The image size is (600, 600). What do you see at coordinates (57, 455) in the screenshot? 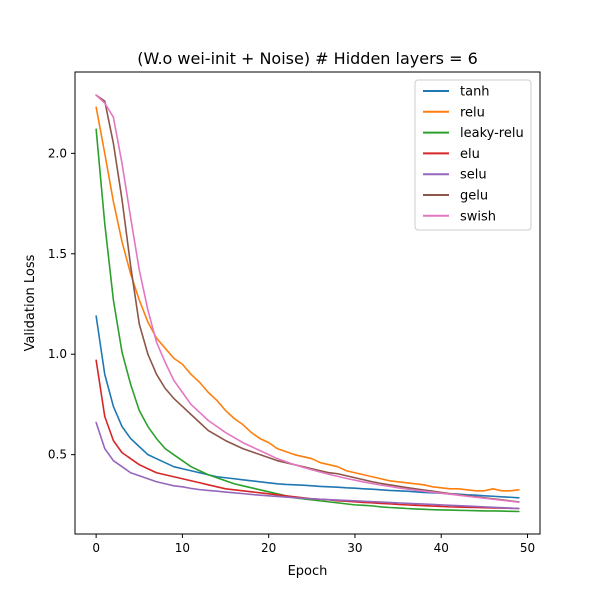
I see `y-tick-label: 0.5` at bounding box center [57, 455].